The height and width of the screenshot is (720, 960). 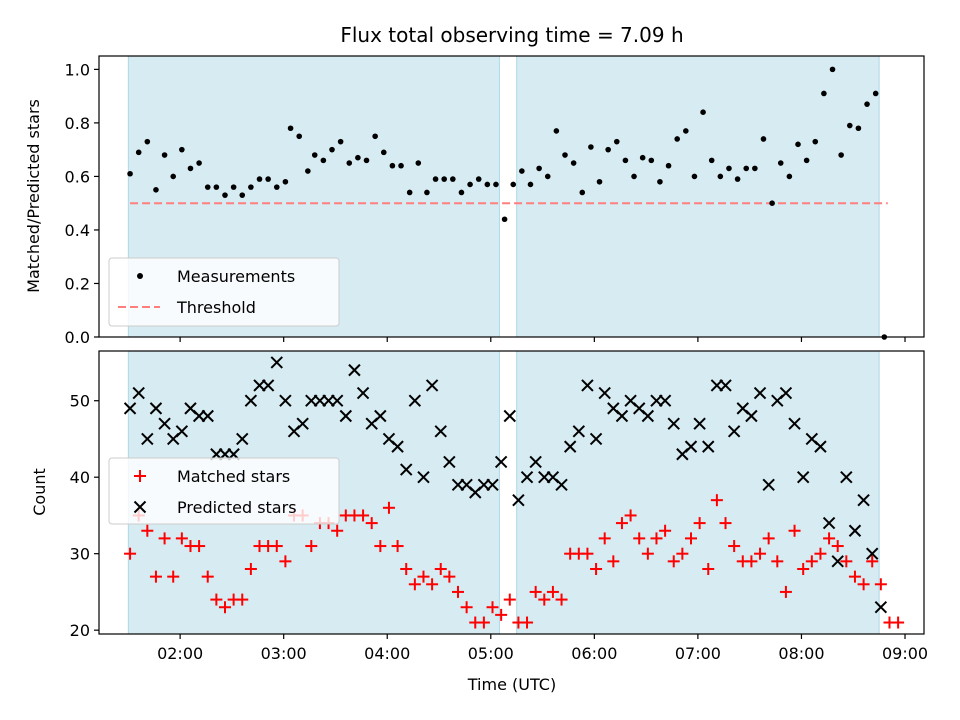 I want to click on x-tick-label: 08:00, so click(x=801, y=653).